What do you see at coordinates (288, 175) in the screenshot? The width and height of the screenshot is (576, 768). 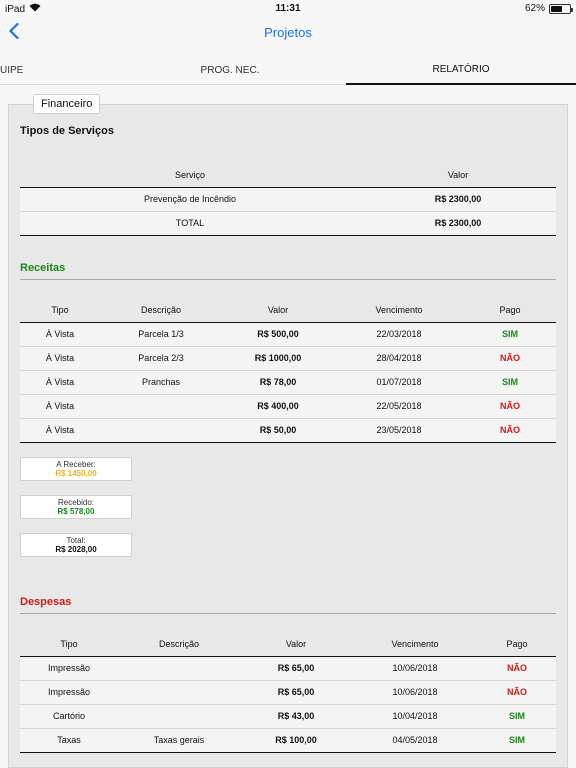 I see `table-header-row: Serviço Valor` at bounding box center [288, 175].